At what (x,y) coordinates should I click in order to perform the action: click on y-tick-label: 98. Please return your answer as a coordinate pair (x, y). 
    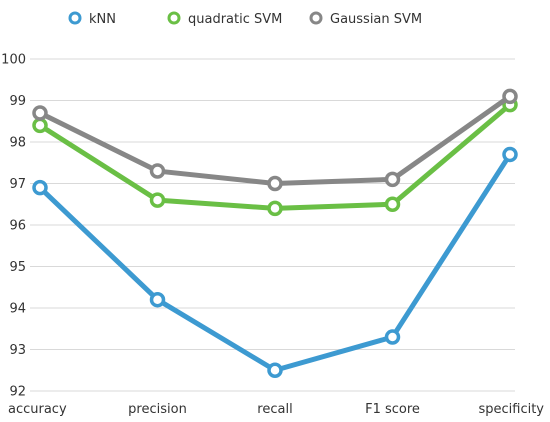
    Looking at the image, I should click on (17, 143).